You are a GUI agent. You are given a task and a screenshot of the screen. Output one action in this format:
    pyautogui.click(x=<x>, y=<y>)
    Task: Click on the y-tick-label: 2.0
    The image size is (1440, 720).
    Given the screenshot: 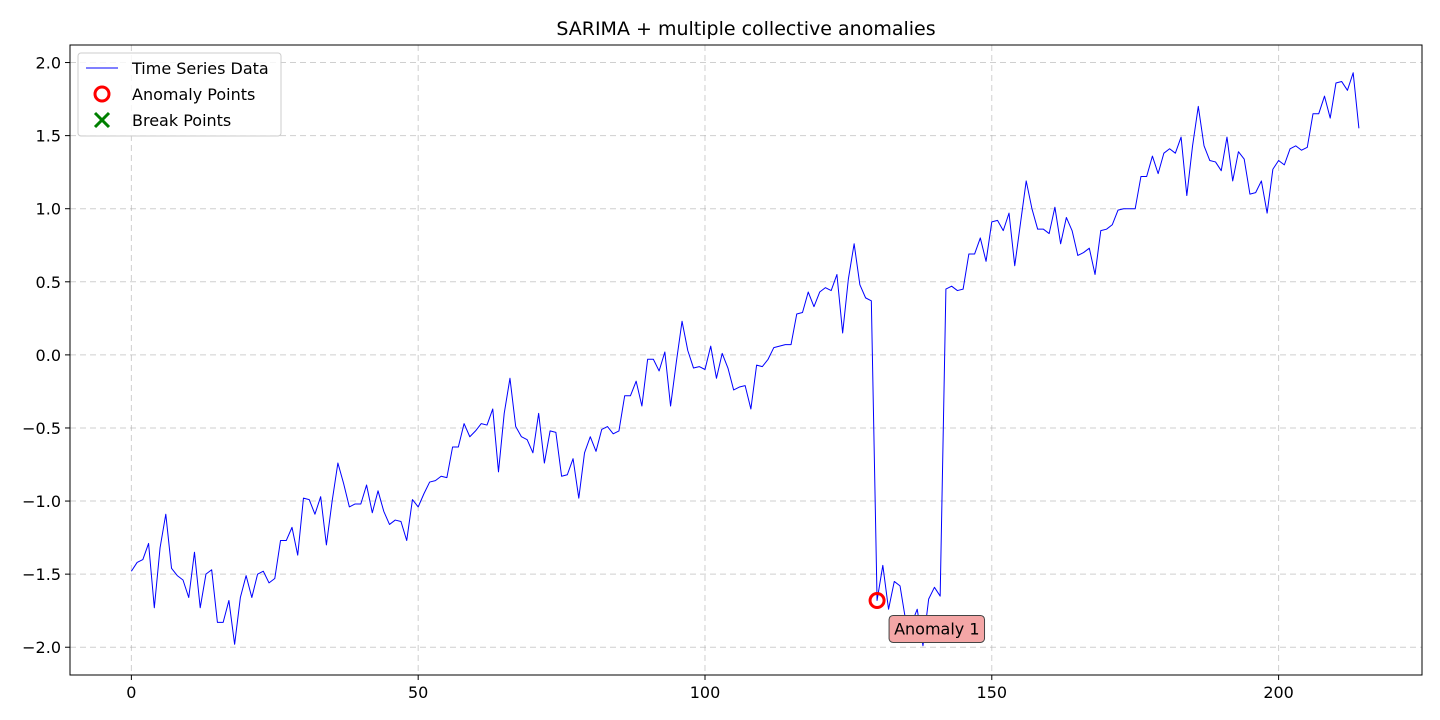 What is the action you would take?
    pyautogui.click(x=48, y=63)
    